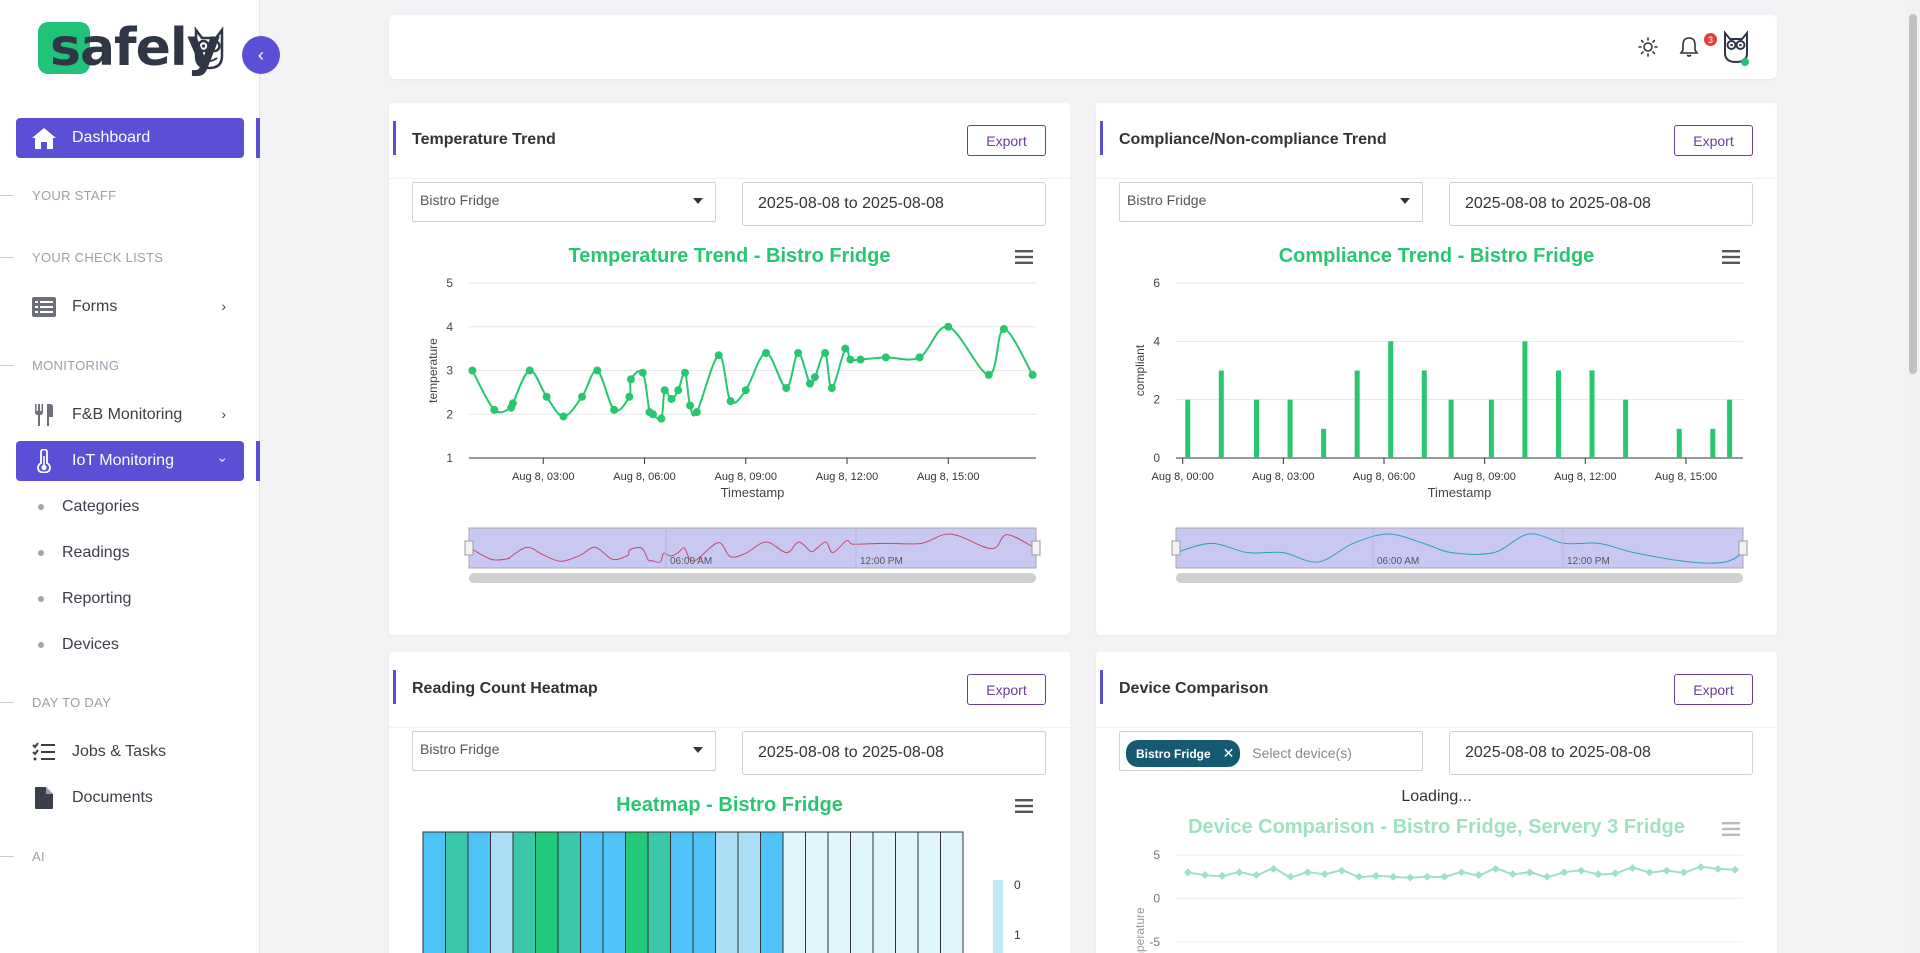 This screenshot has height=953, width=1920. What do you see at coordinates (84, 599) in the screenshot?
I see `sidebar-subitem-reporting: Reporting` at bounding box center [84, 599].